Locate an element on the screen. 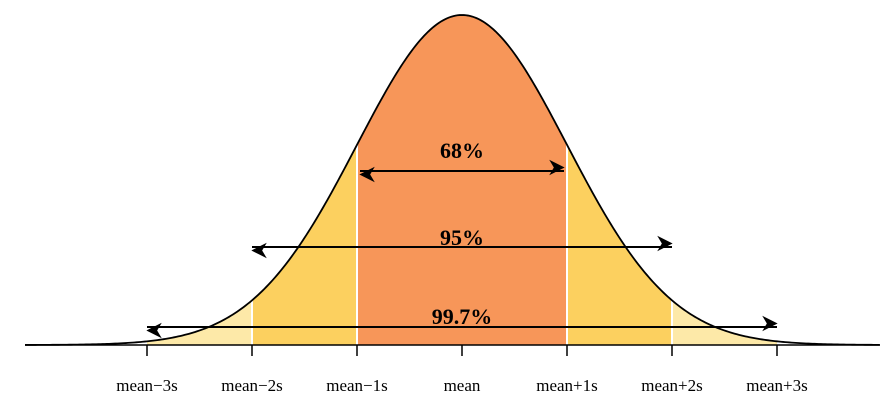 The height and width of the screenshot is (406, 896). range-label: 95% is located at coordinates (462, 237).